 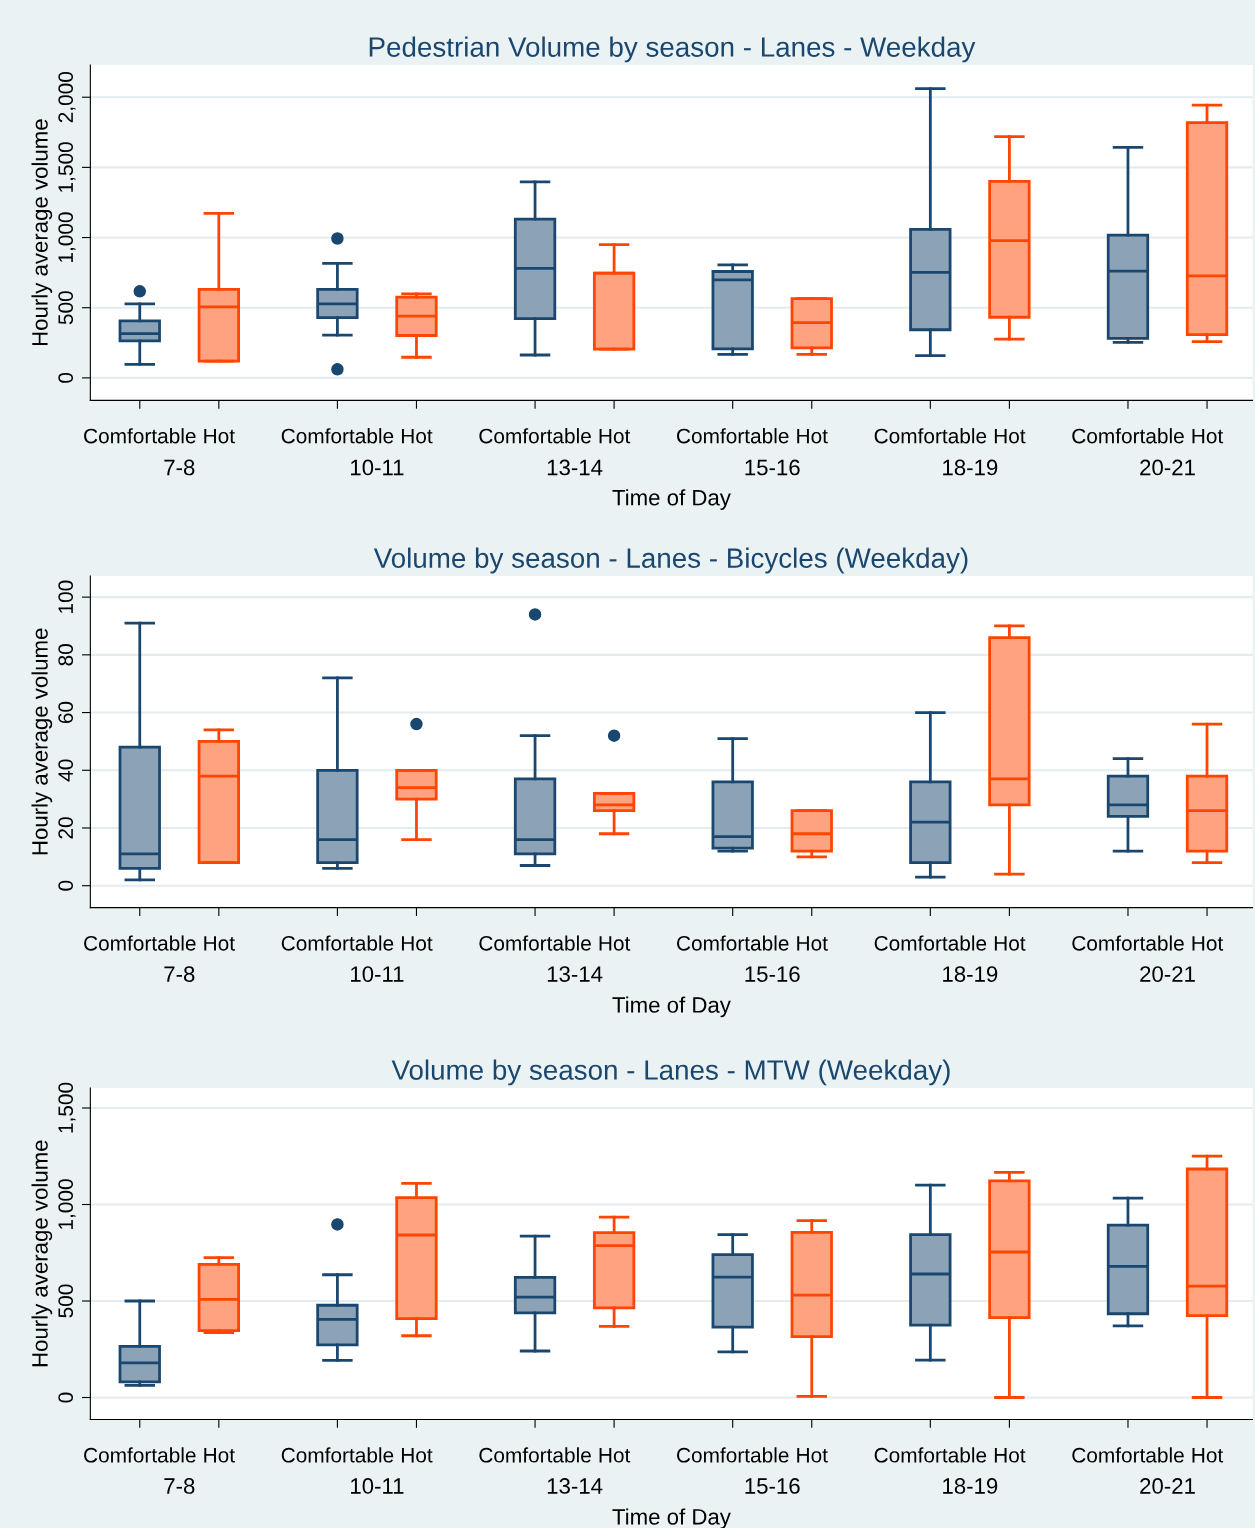 What do you see at coordinates (66, 596) in the screenshot?
I see `y-tick-label: 100` at bounding box center [66, 596].